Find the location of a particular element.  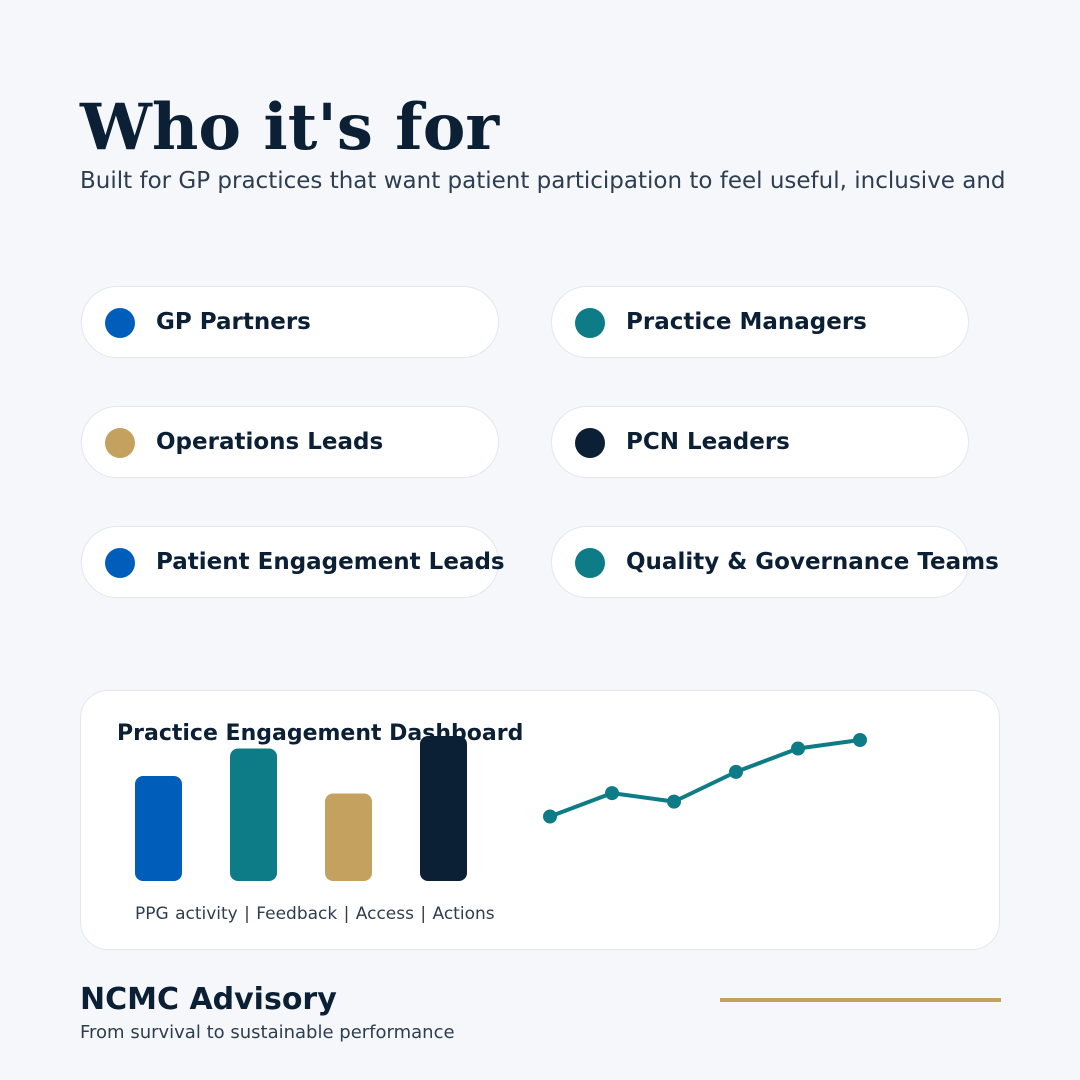

audience-label: Operations Leads is located at coordinates (270, 442).